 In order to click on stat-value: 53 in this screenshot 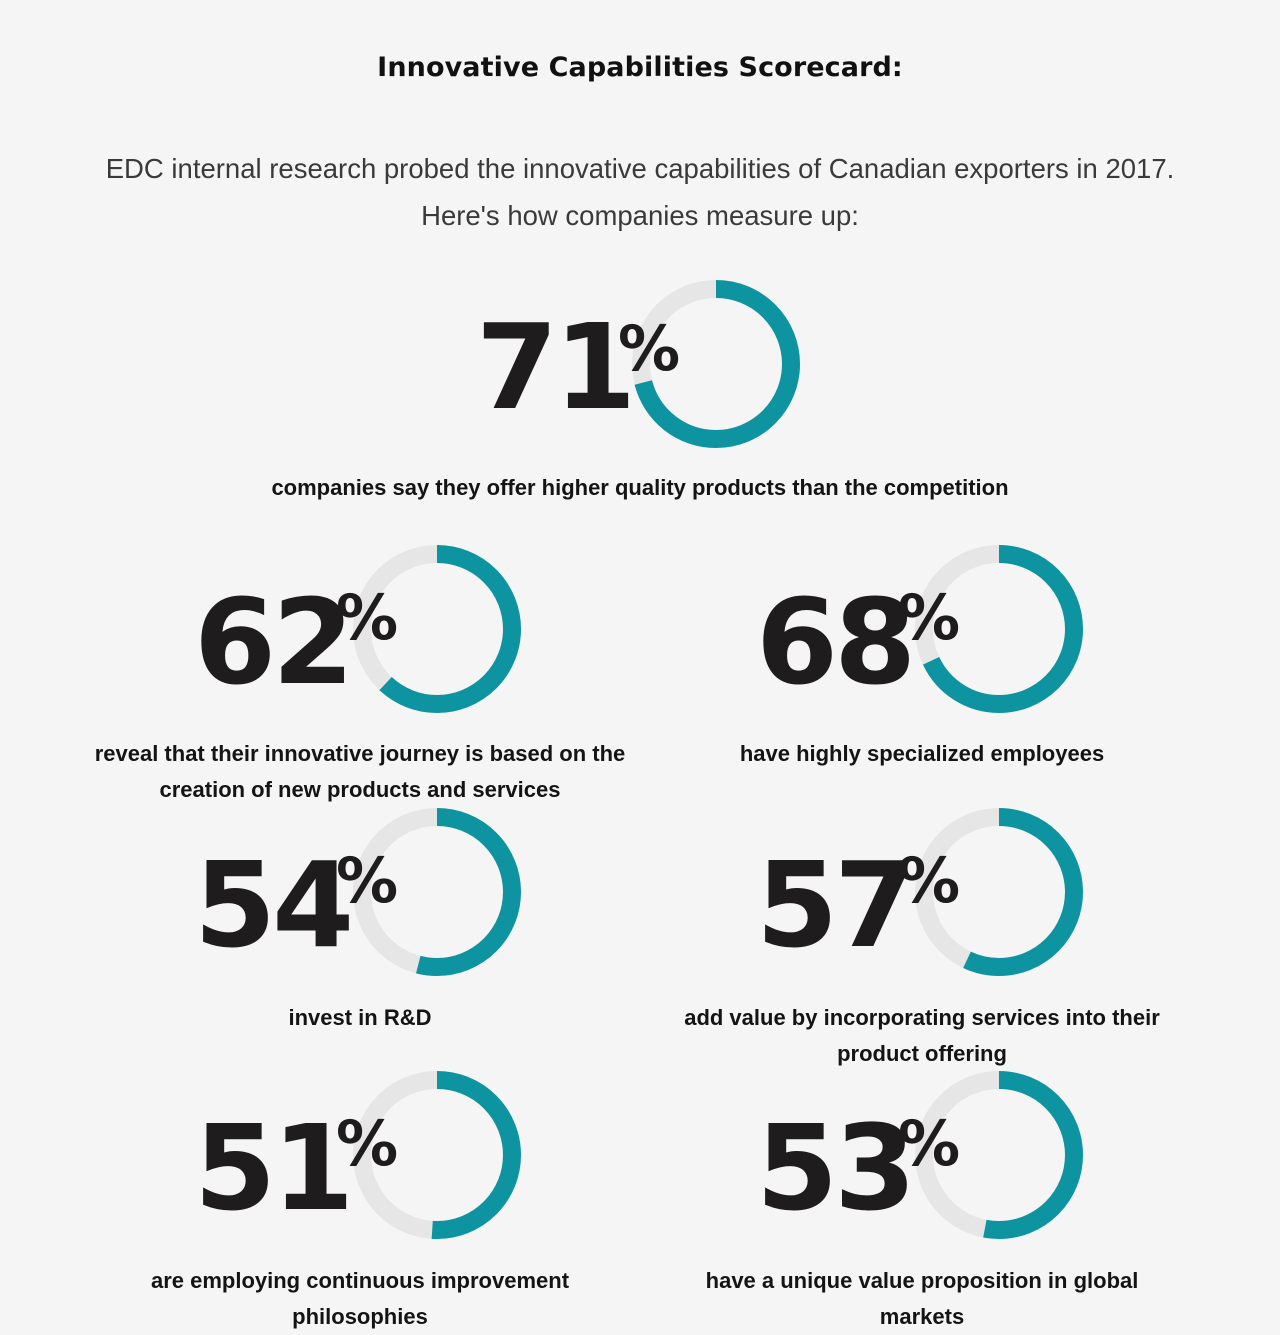, I will do `click(836, 1168)`.